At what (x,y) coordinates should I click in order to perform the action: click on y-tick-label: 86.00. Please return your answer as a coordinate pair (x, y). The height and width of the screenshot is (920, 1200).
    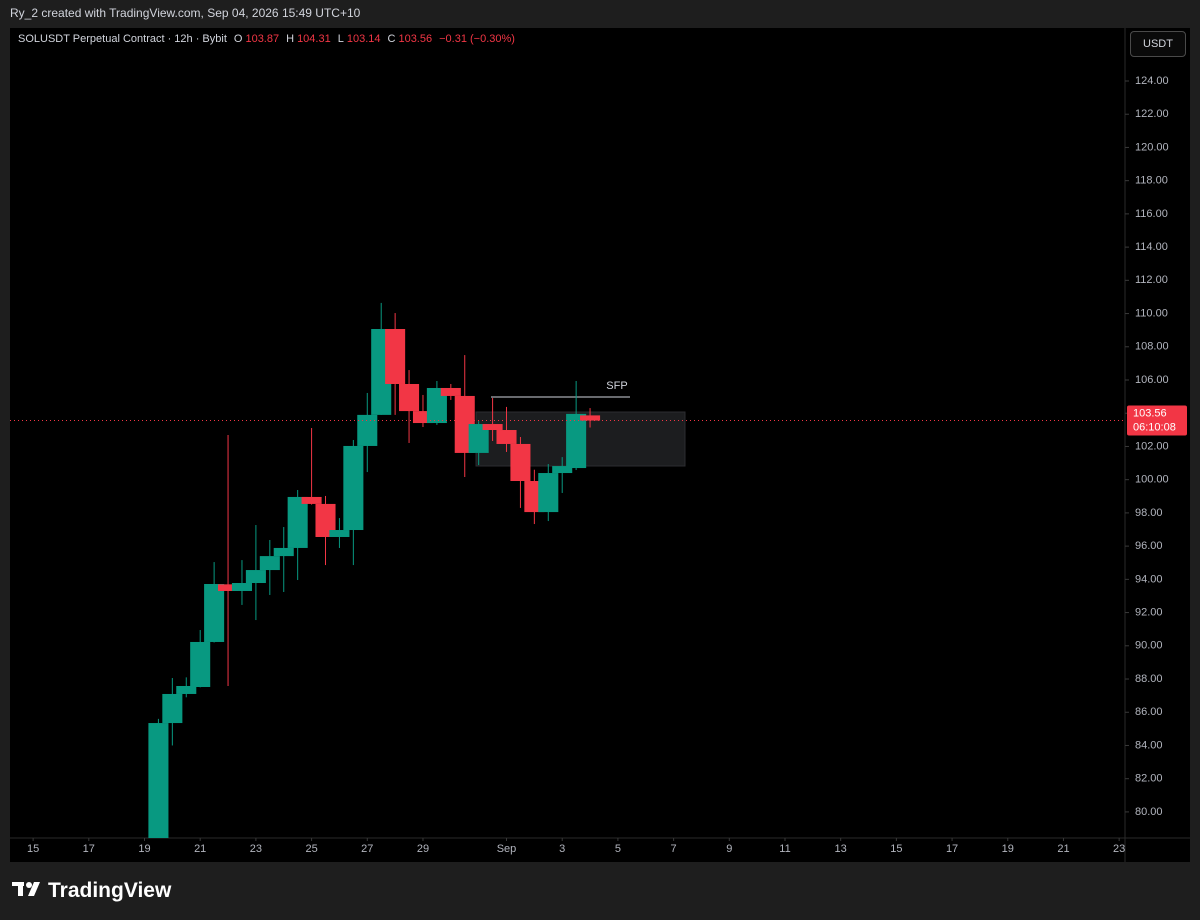
    Looking at the image, I should click on (1149, 712).